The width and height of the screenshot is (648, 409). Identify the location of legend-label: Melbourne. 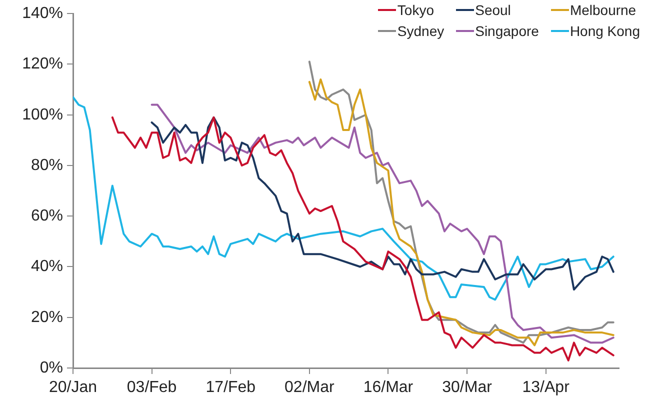
(603, 10).